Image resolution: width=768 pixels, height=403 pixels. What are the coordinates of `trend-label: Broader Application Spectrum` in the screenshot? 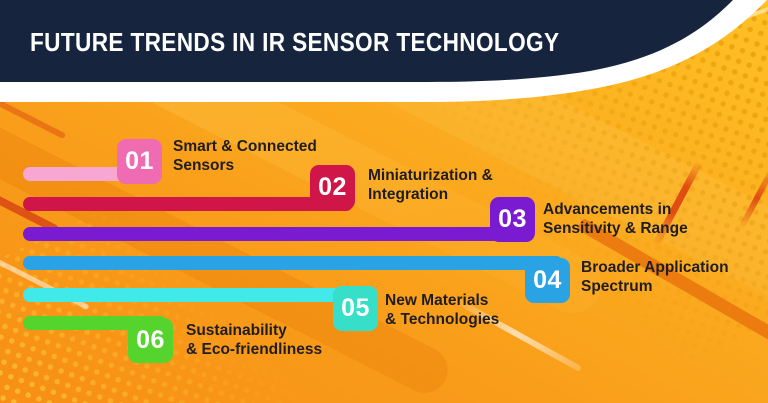 It's located at (655, 277).